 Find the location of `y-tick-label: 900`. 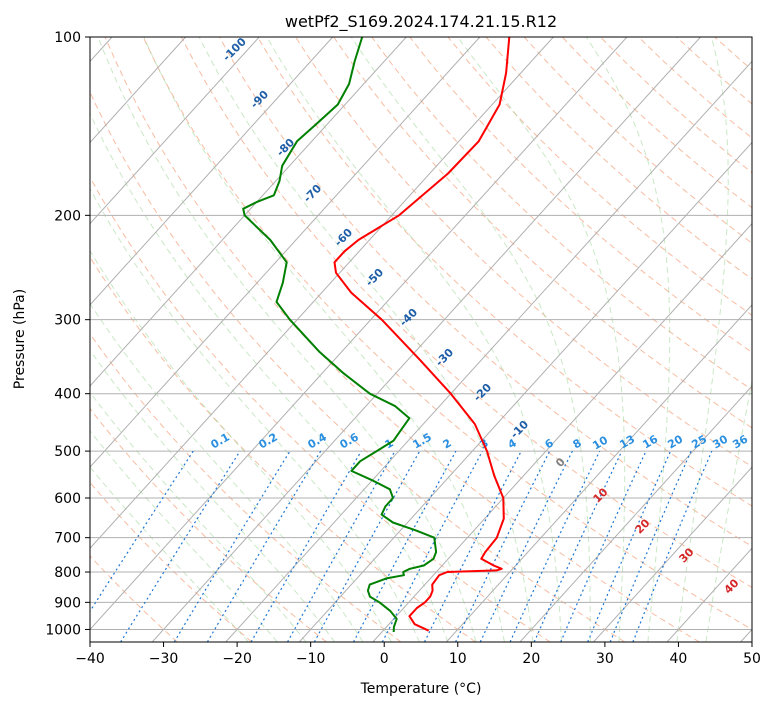

y-tick-label: 900 is located at coordinates (67, 603).